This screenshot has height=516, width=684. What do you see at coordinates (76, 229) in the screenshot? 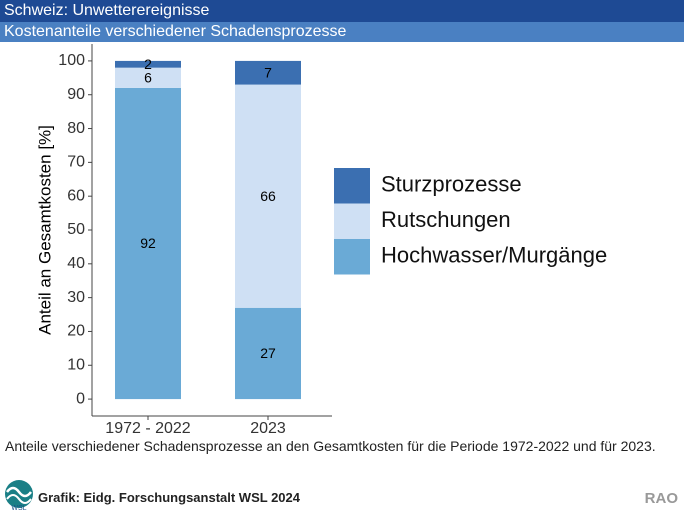
I see `y-tick-label: 50` at bounding box center [76, 229].